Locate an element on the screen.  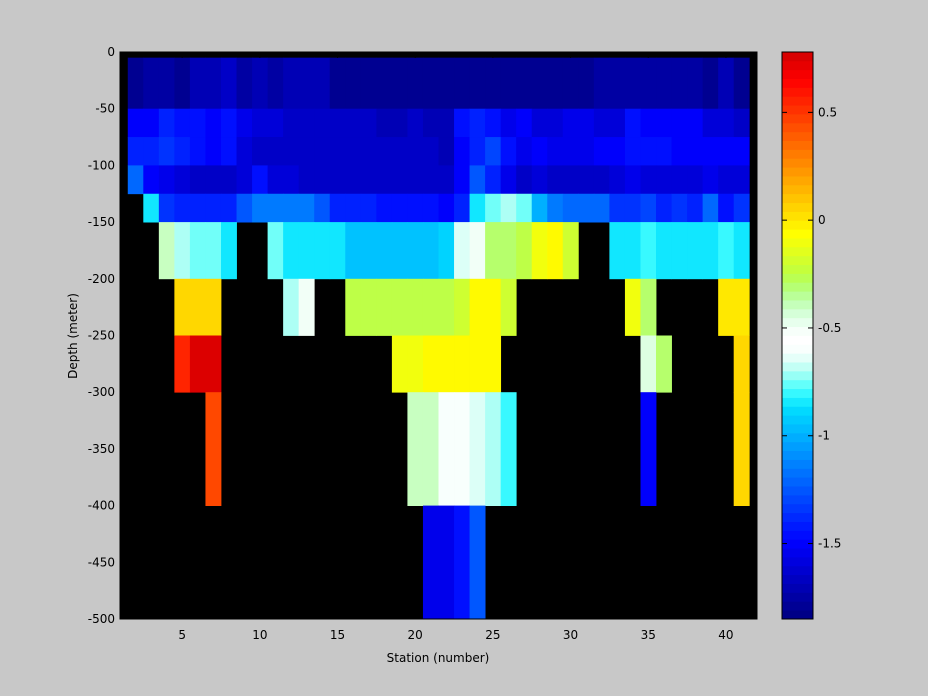
y-tick-label: -500 is located at coordinates (101, 619).